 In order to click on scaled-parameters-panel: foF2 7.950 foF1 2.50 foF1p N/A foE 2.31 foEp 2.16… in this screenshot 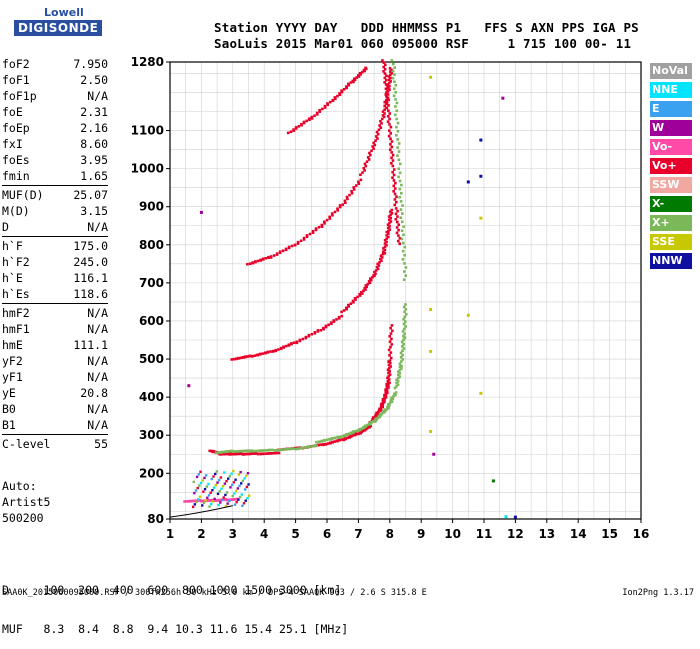, I will do `click(55, 254)`.